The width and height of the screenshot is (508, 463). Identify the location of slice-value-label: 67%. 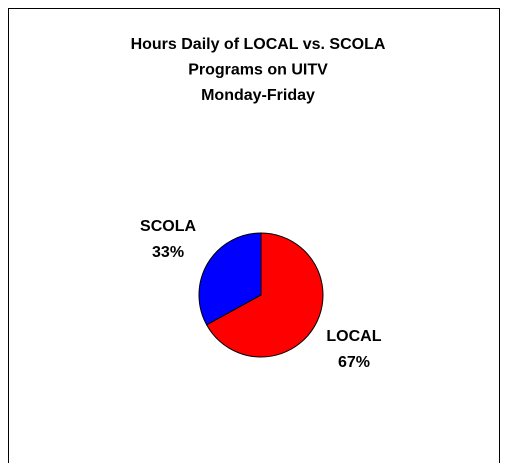
(354, 362).